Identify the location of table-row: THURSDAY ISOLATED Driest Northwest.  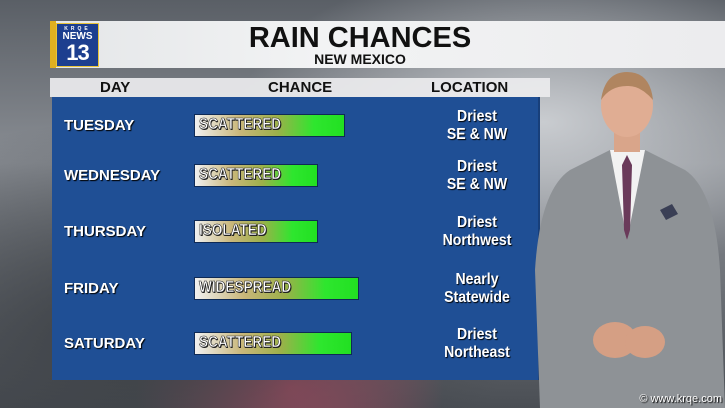
(296, 232).